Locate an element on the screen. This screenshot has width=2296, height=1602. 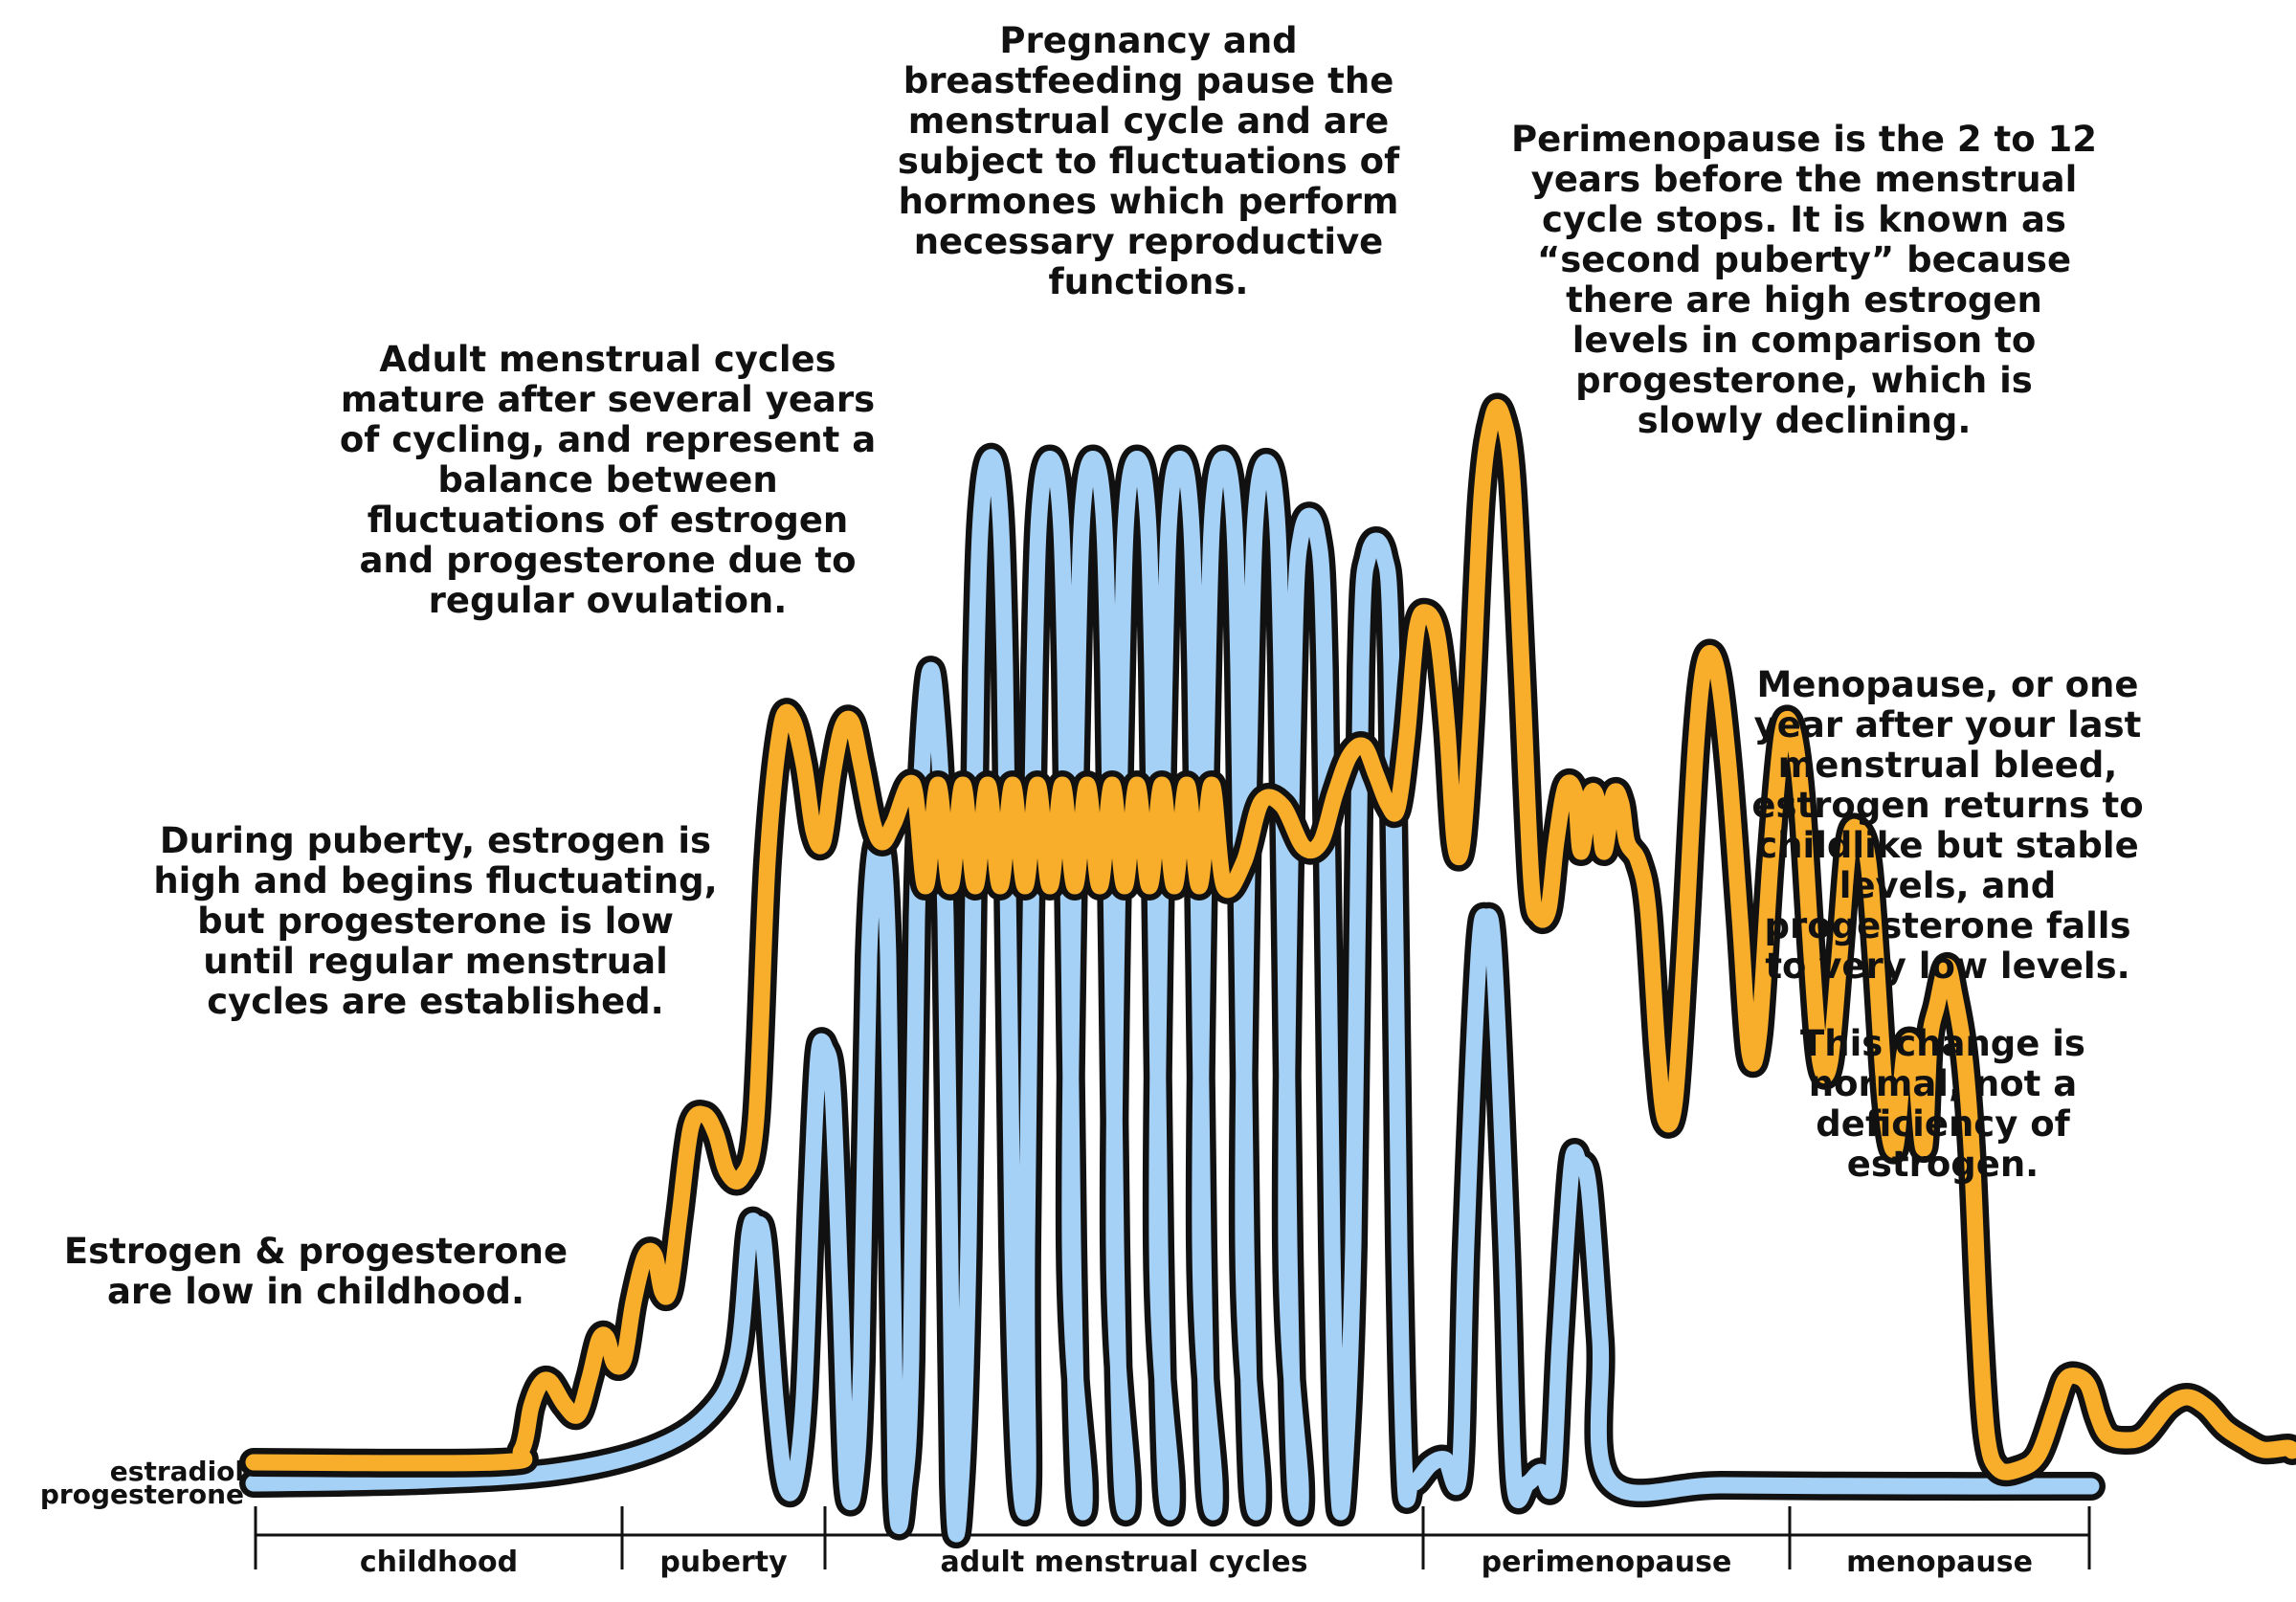
estradiol-label: estradiol is located at coordinates (176, 1472).